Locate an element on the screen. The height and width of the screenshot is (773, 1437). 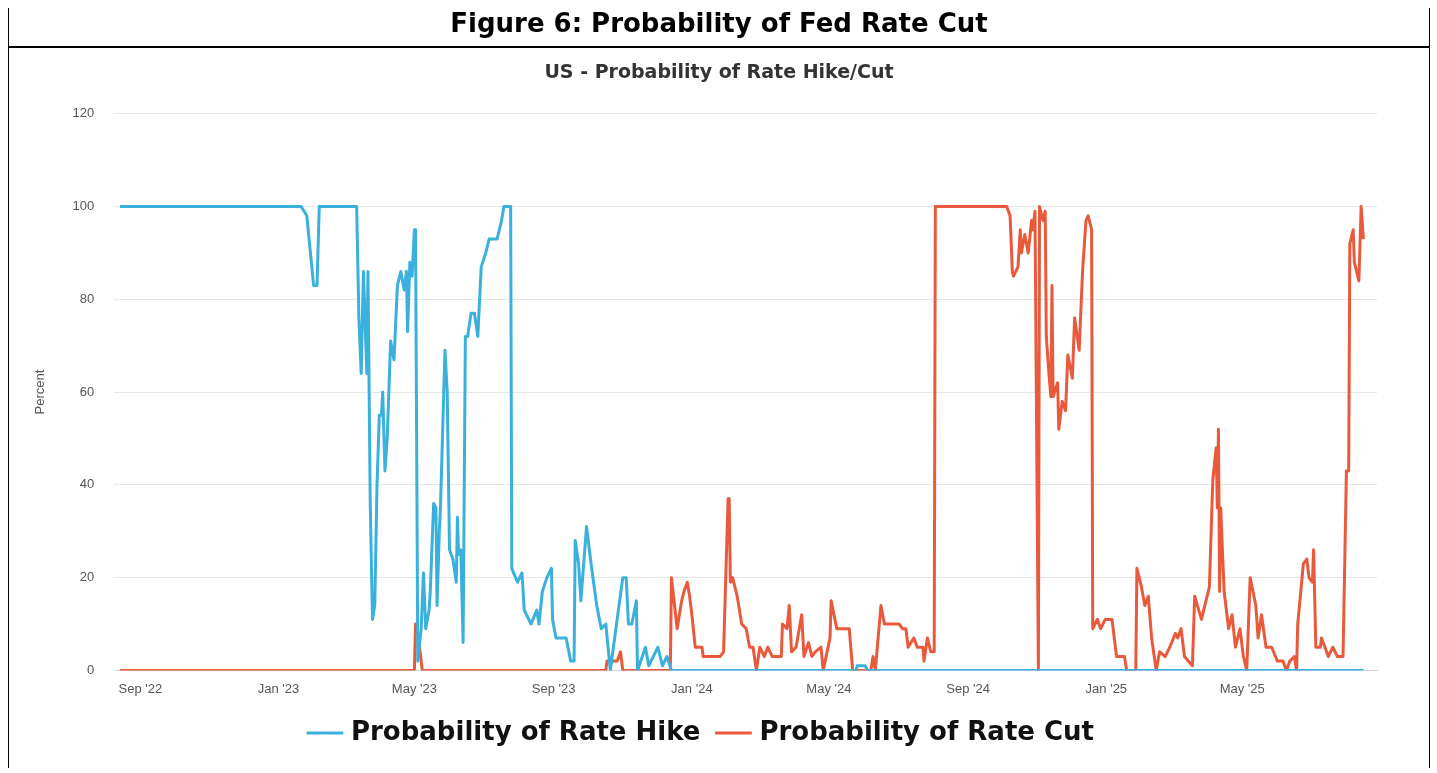
x-tick-label: May '24 is located at coordinates (829, 688).